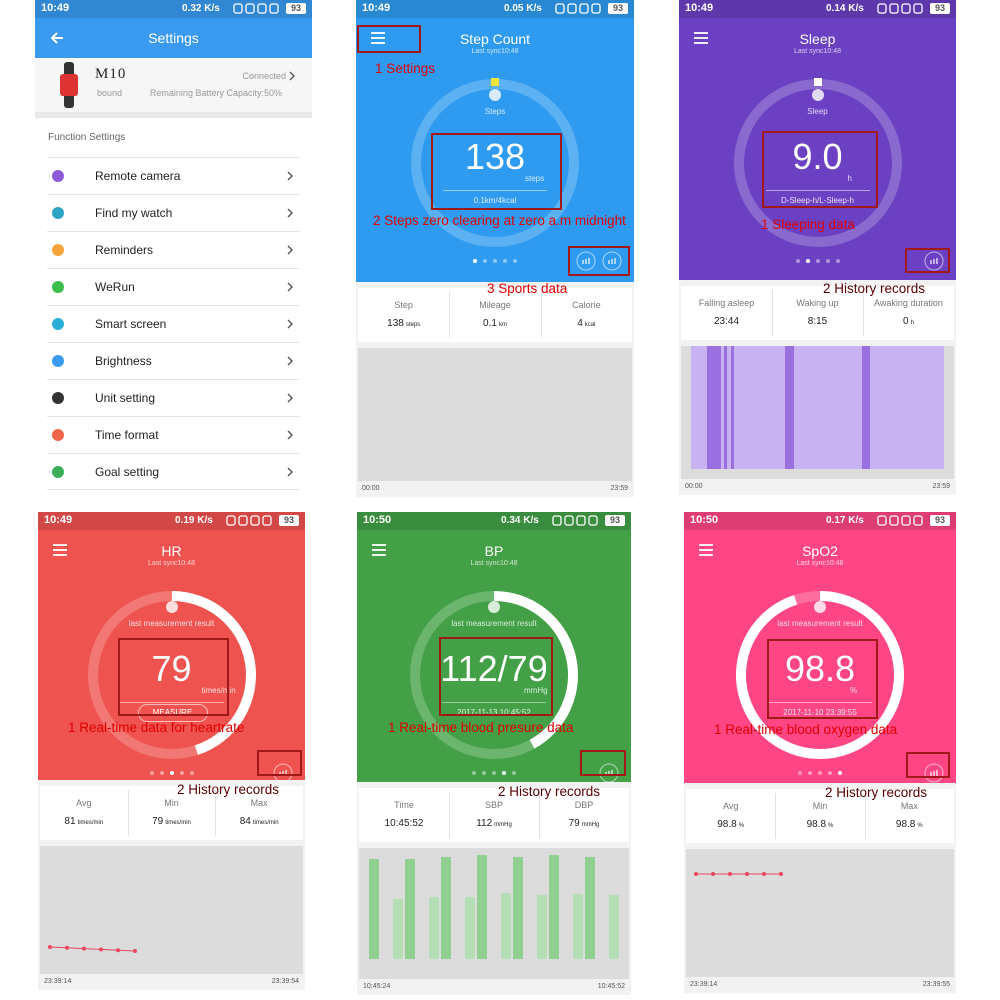 The height and width of the screenshot is (1000, 1000). I want to click on metric-value: 98.8, so click(820, 668).